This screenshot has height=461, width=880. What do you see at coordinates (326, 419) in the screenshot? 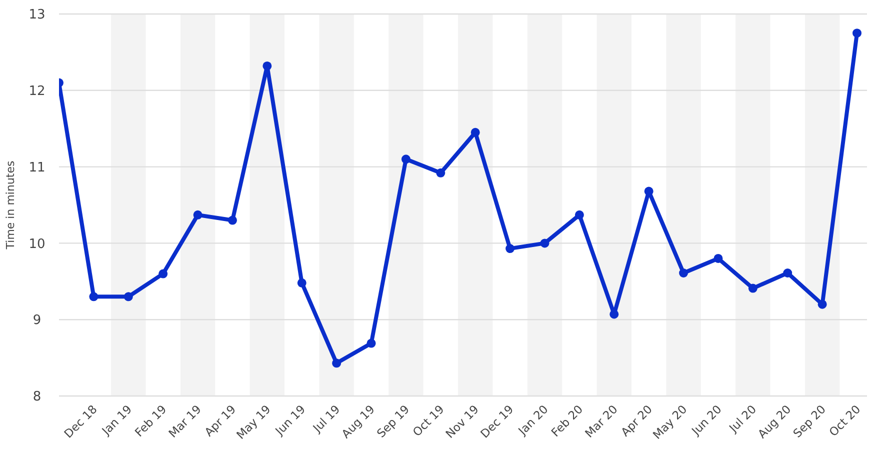
I see `x-tick-label: Jul 19` at bounding box center [326, 419].